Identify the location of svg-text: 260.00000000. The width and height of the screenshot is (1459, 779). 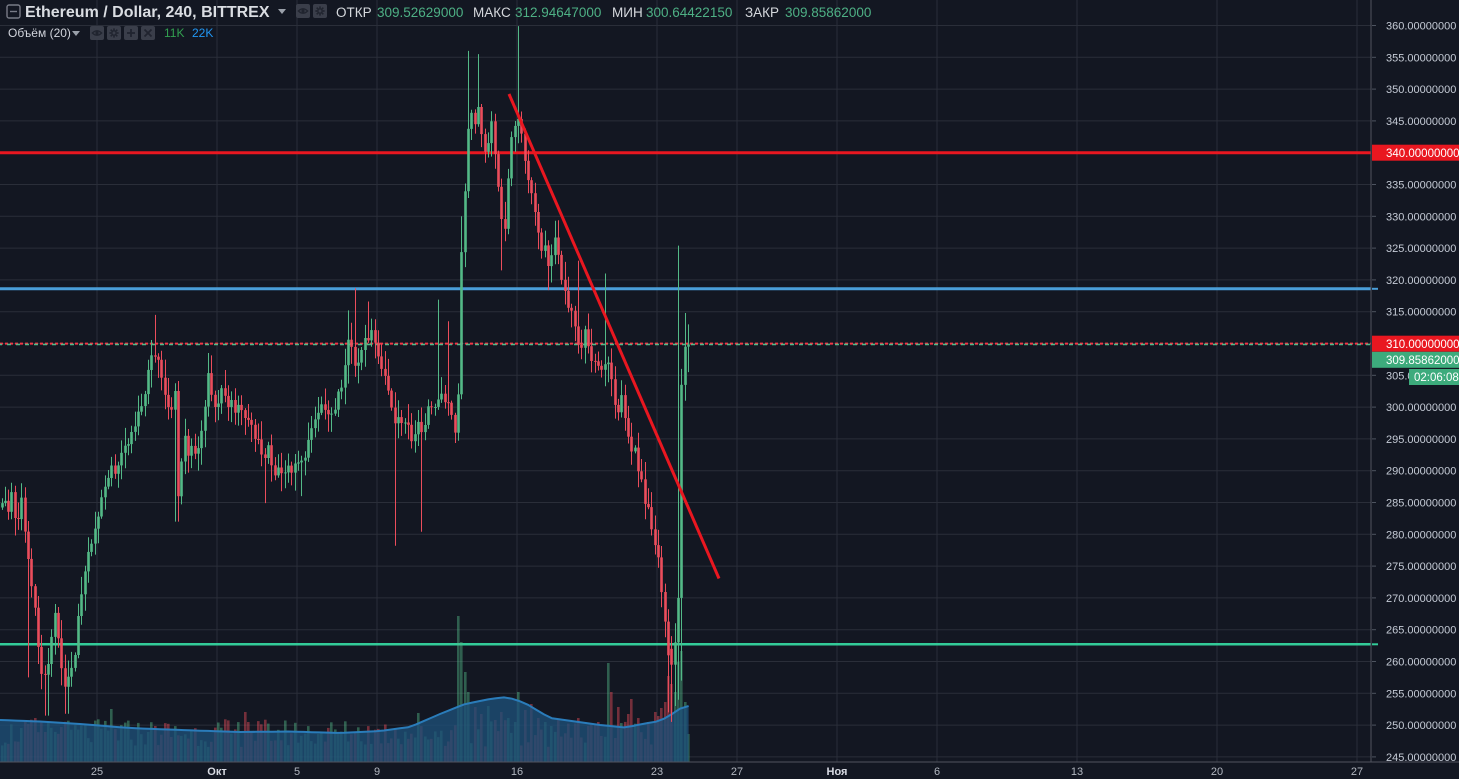
(1421, 663).